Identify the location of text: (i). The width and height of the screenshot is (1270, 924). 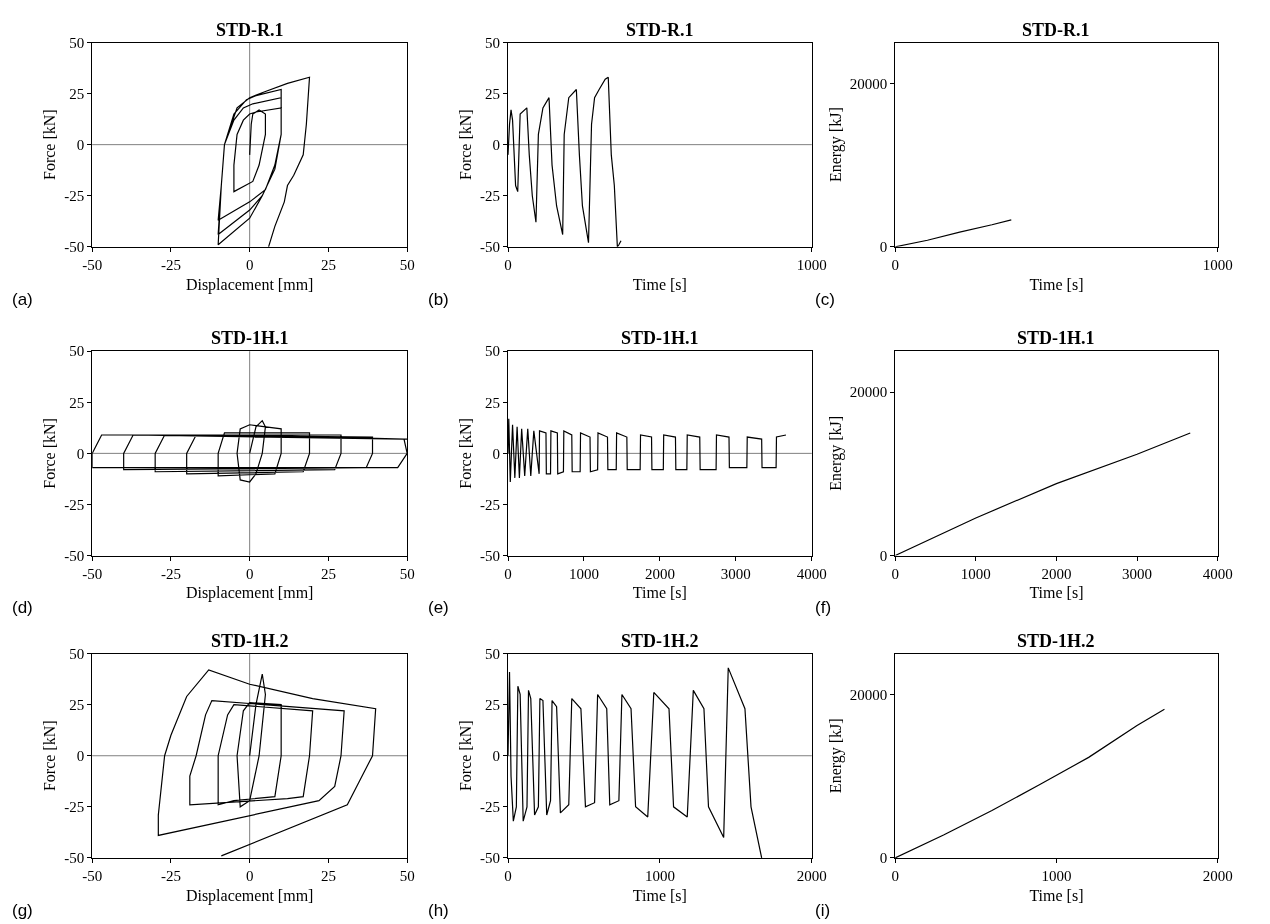
(823, 910).